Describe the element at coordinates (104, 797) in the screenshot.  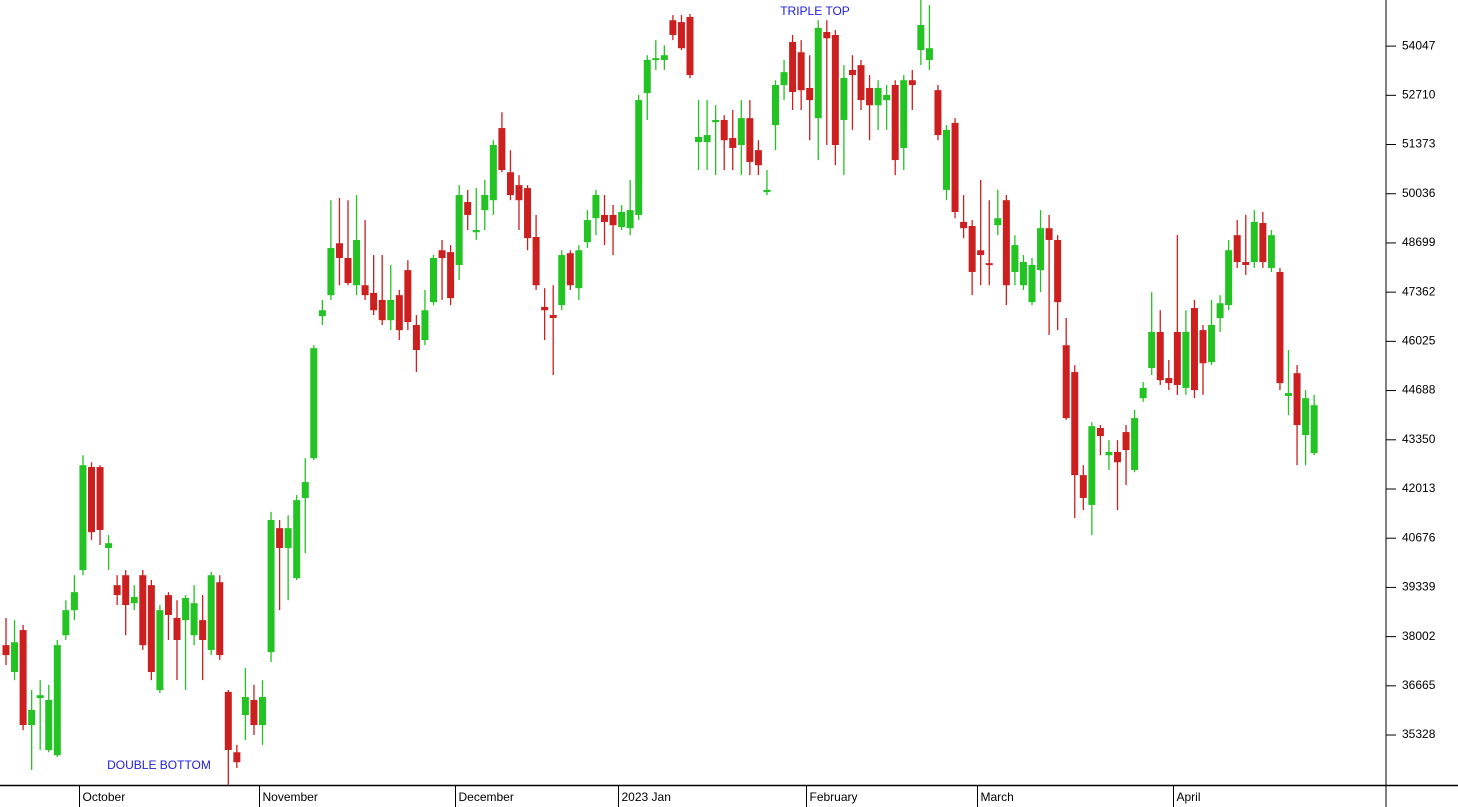
I see `x-tick-label: October` at that location.